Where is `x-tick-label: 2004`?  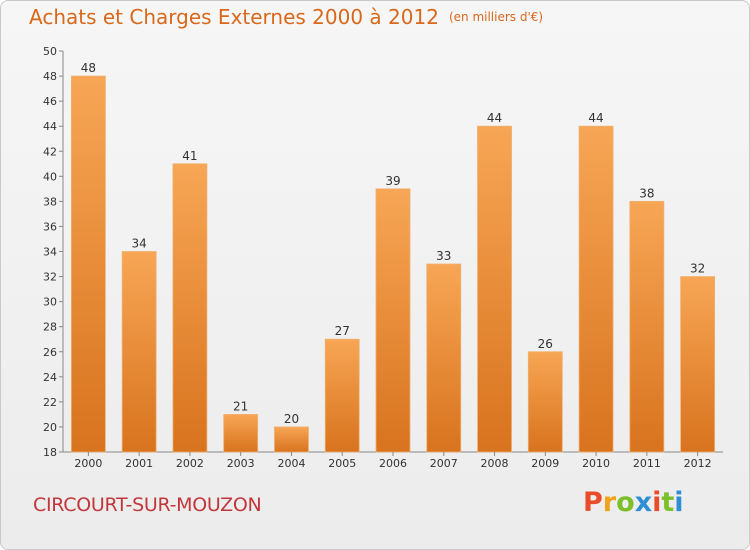
x-tick-label: 2004 is located at coordinates (291, 463).